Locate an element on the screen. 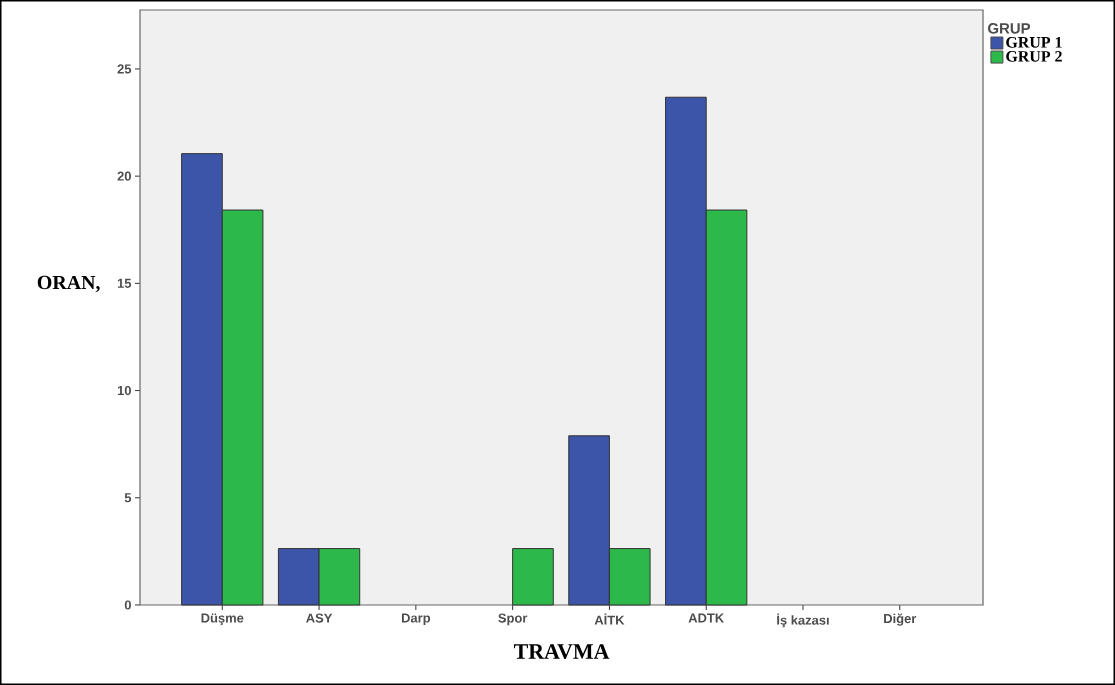  x-tick-label: İş kazası is located at coordinates (803, 620).